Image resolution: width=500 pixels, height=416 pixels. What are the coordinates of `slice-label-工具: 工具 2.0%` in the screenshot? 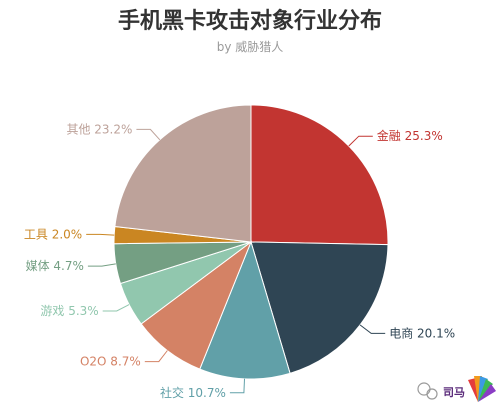 It's located at (53, 234).